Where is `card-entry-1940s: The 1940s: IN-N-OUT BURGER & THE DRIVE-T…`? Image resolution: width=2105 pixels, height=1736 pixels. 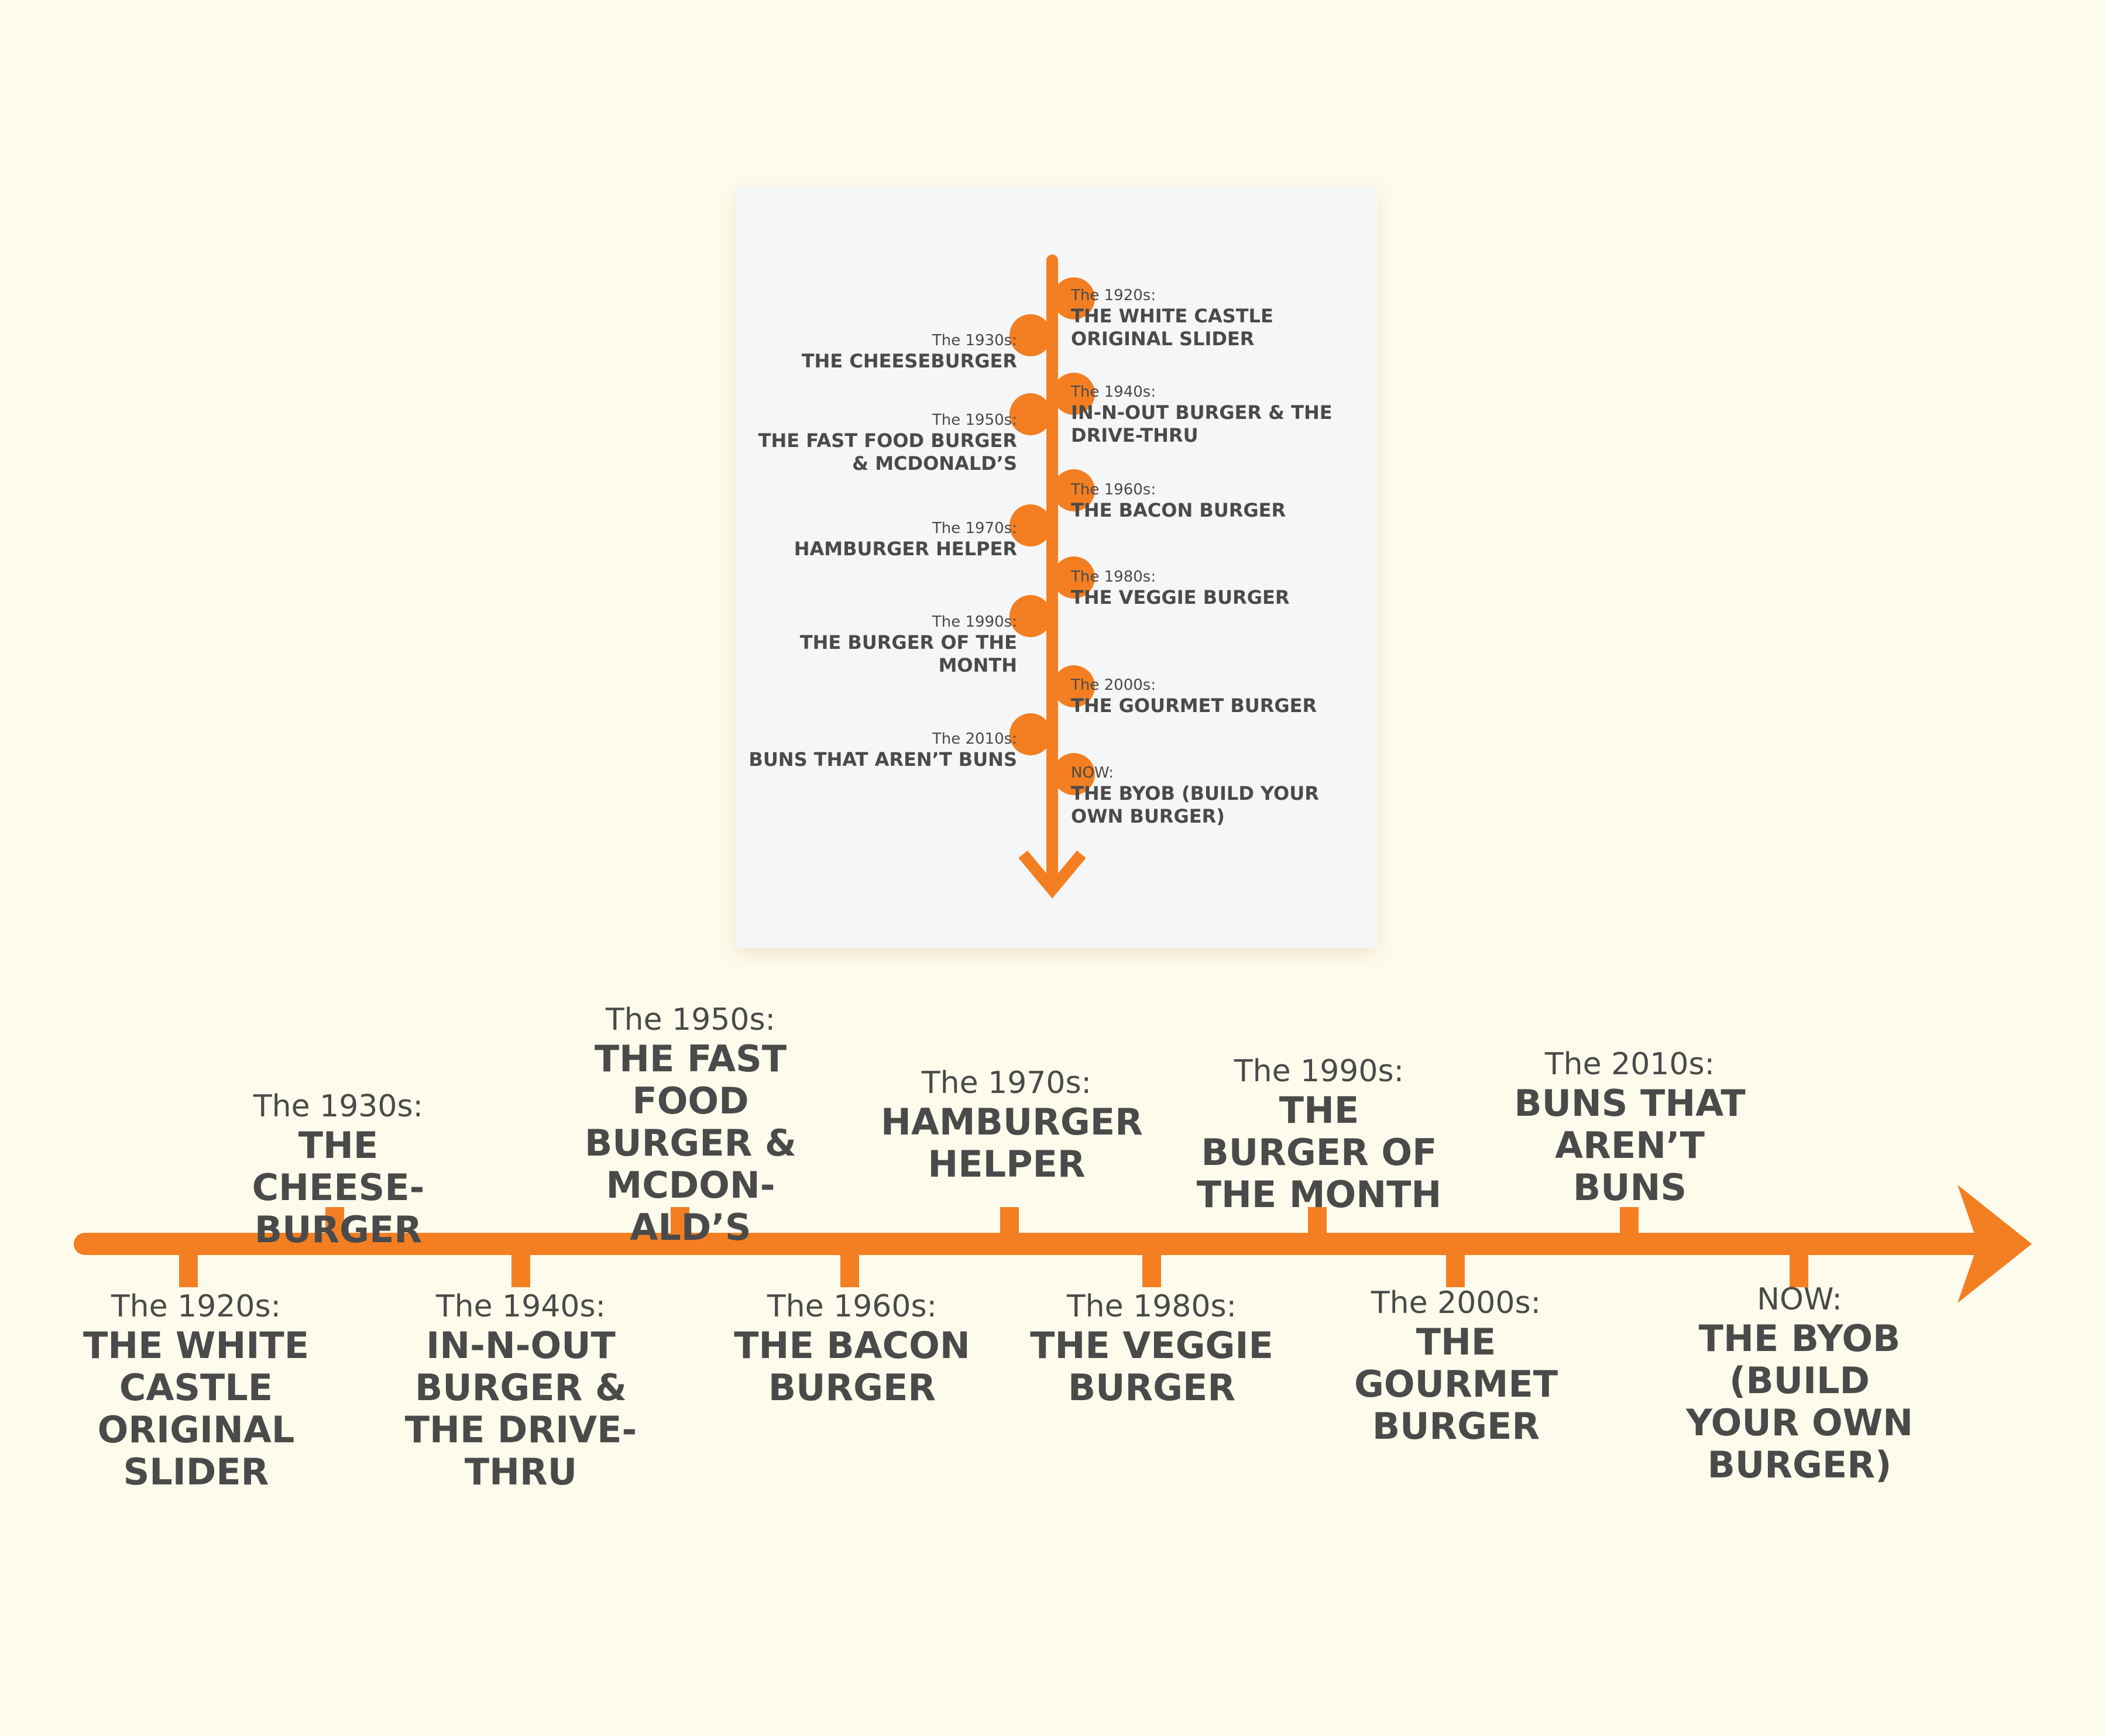 card-entry-1940s: The 1940s: IN-N-OUT BURGER & THE DRIVE-T… is located at coordinates (1205, 414).